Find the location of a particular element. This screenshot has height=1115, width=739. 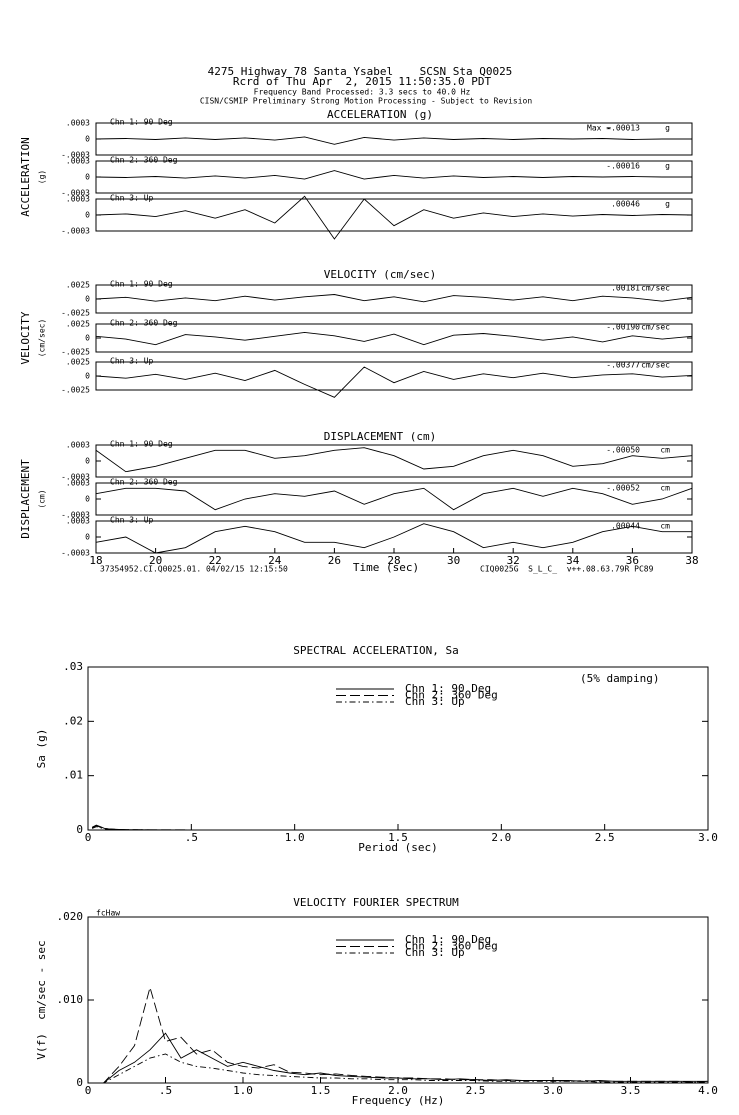

y-axis-label: ACCELERATION is located at coordinates (25, 176).